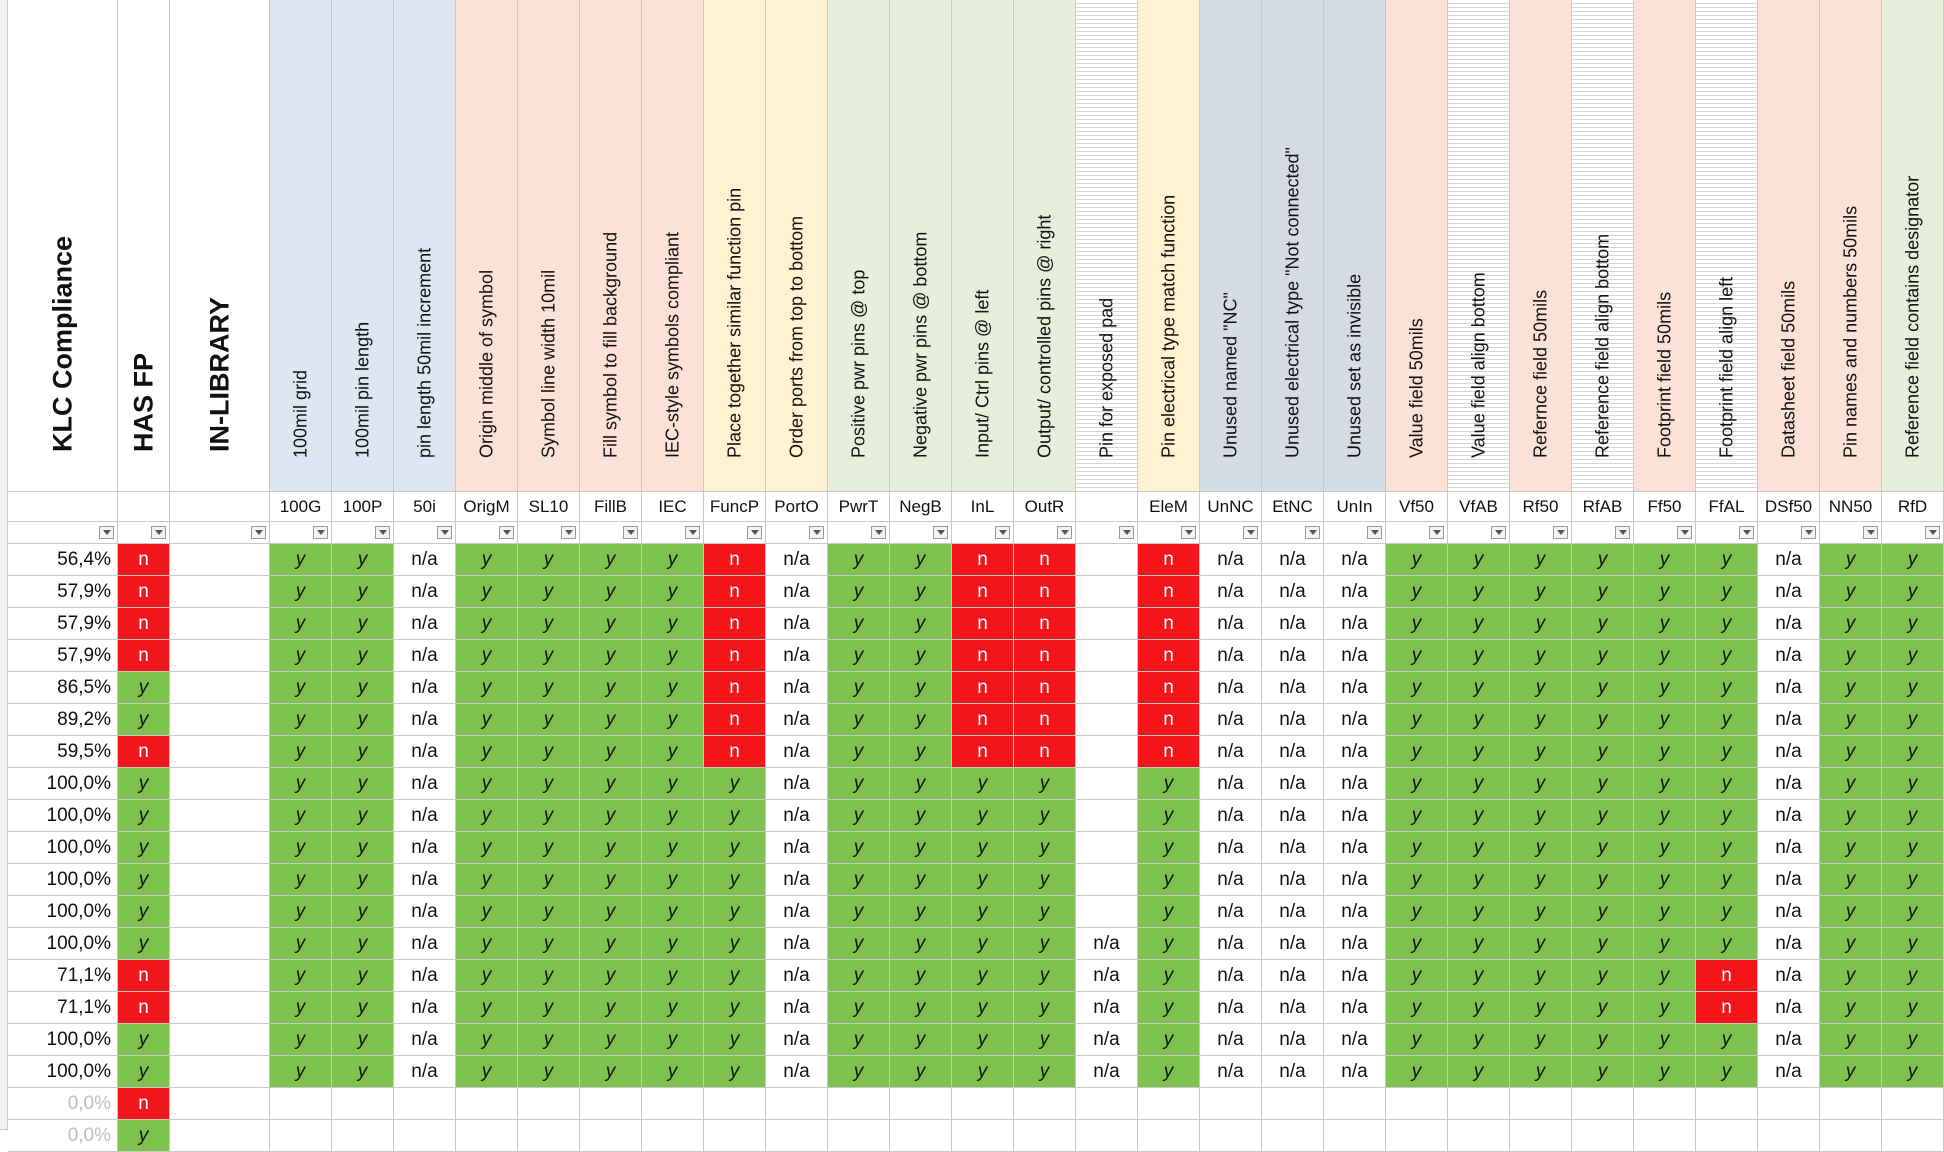 The width and height of the screenshot is (1944, 1152). I want to click on column-header-13: Positive pwr pins @ top, so click(859, 246).